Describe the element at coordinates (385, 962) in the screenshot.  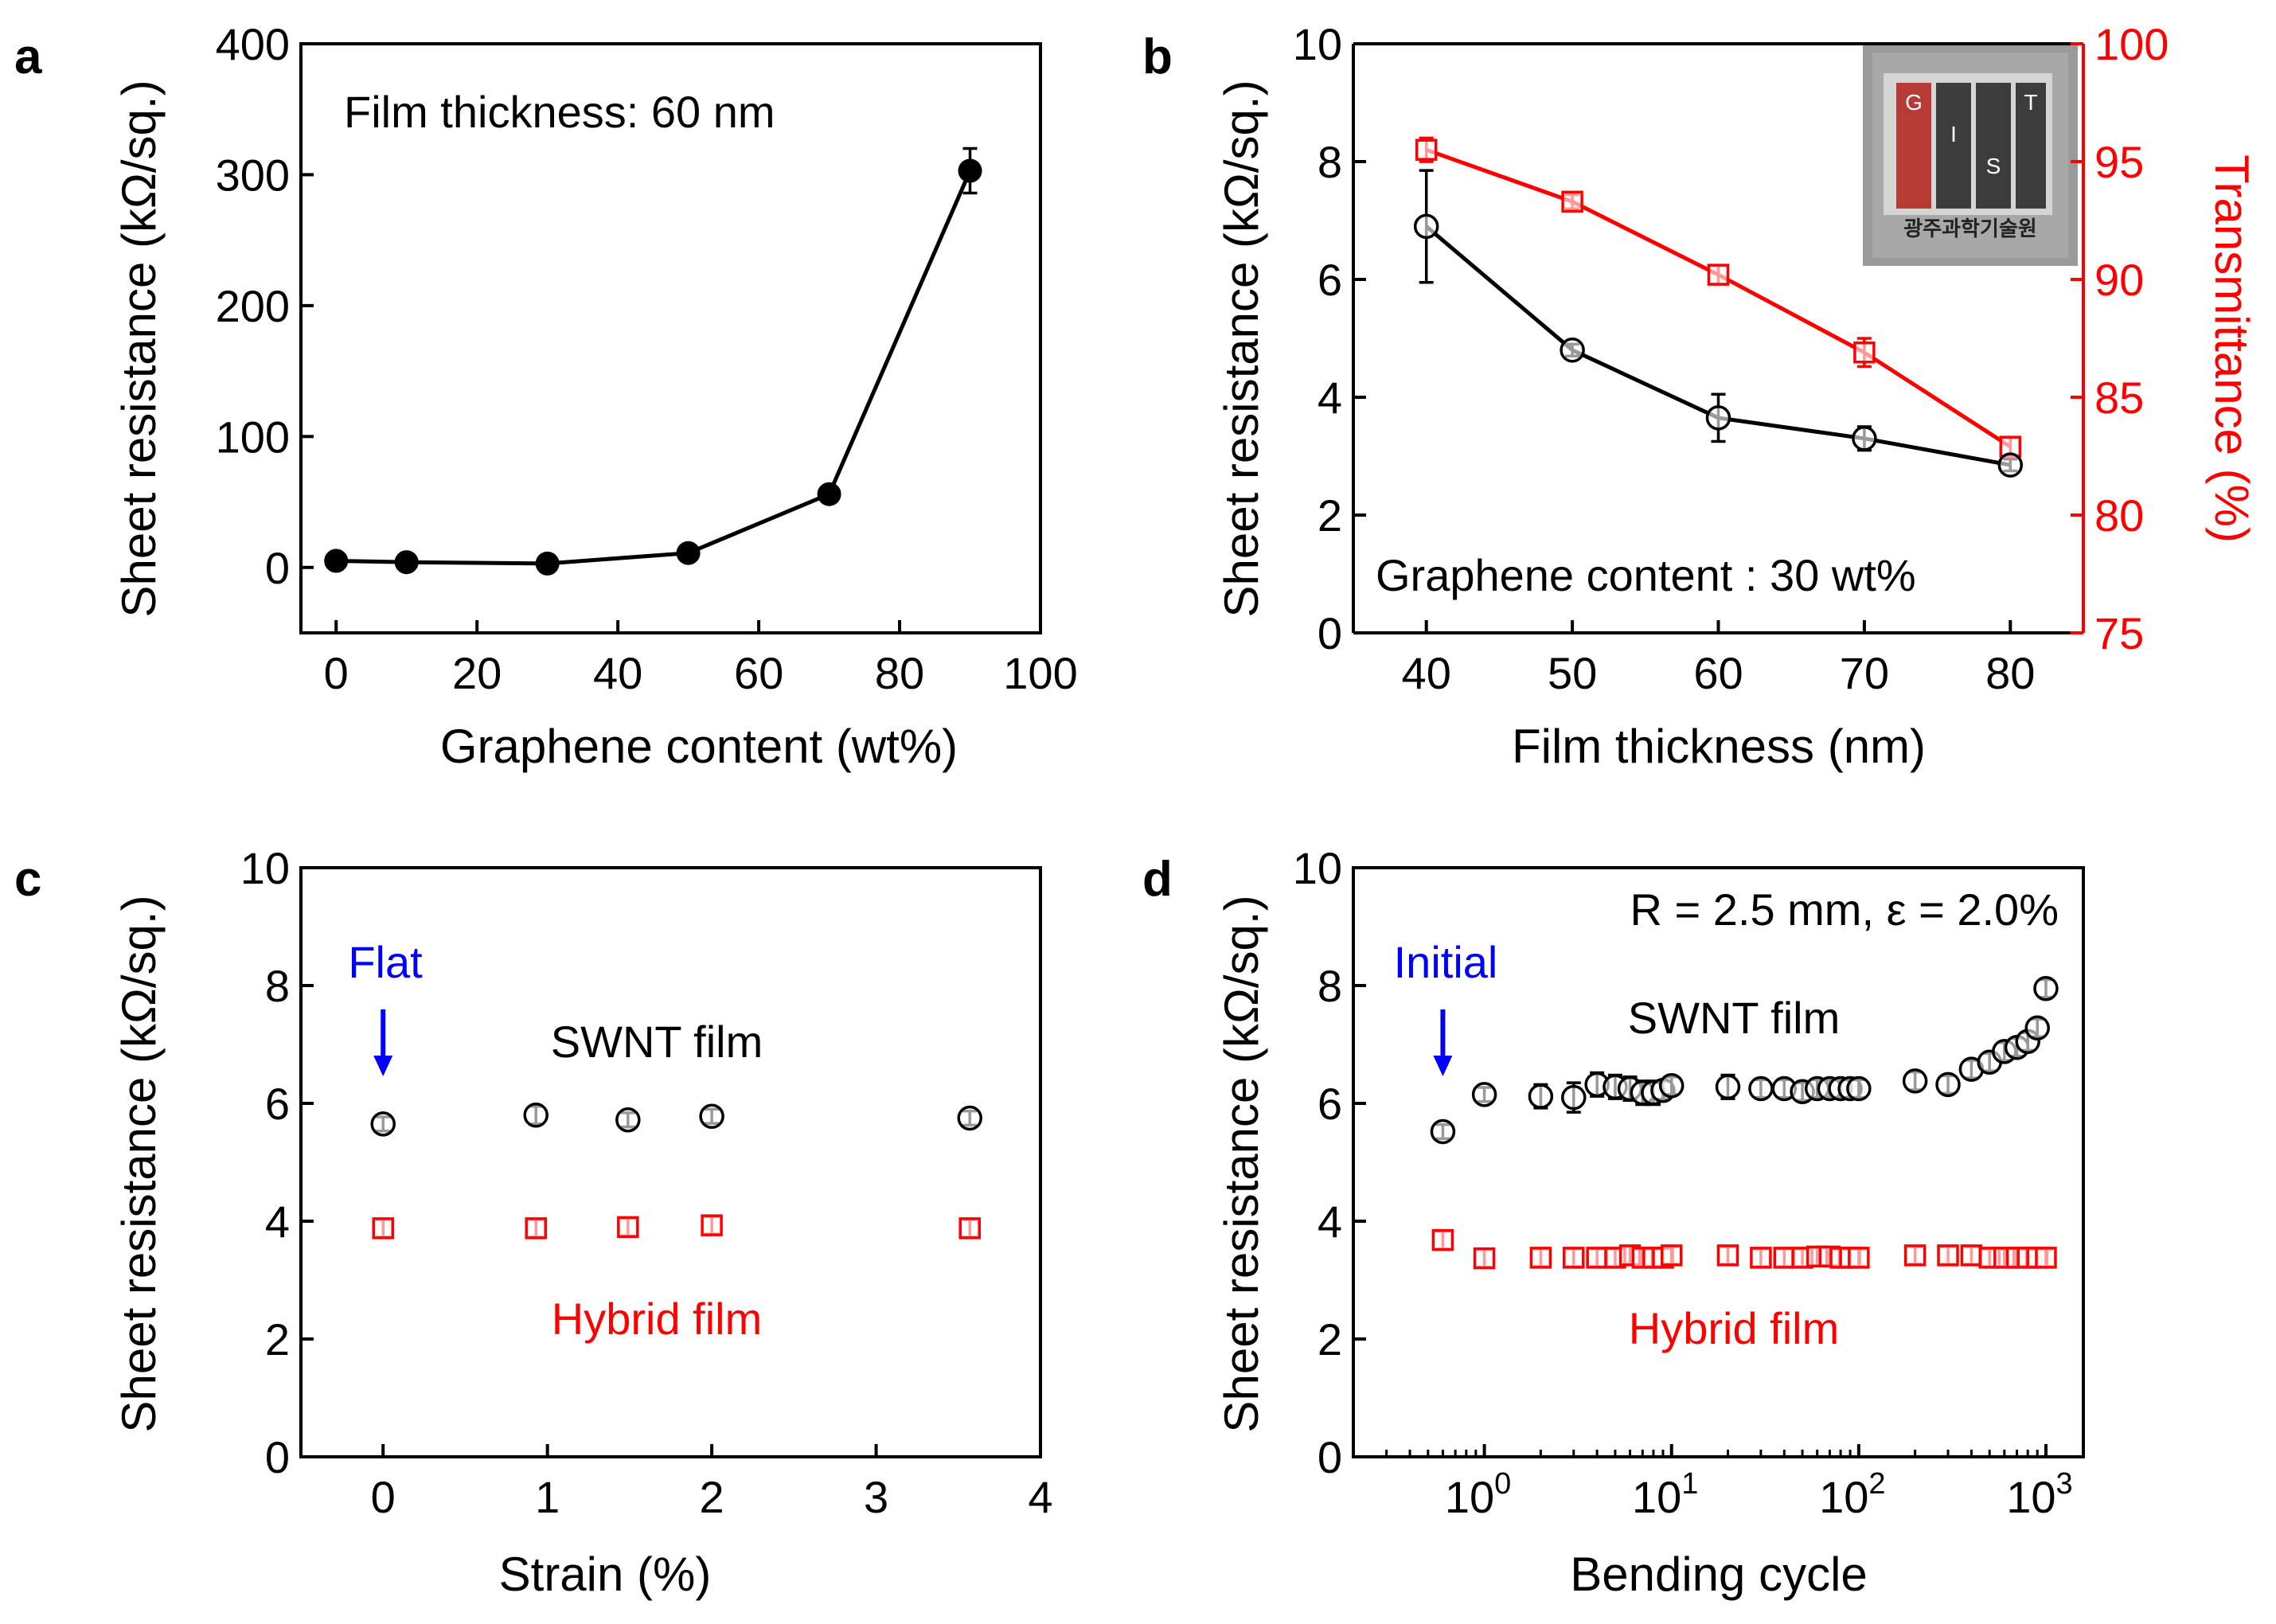
I see `panel-c-flat-label: Flat` at that location.